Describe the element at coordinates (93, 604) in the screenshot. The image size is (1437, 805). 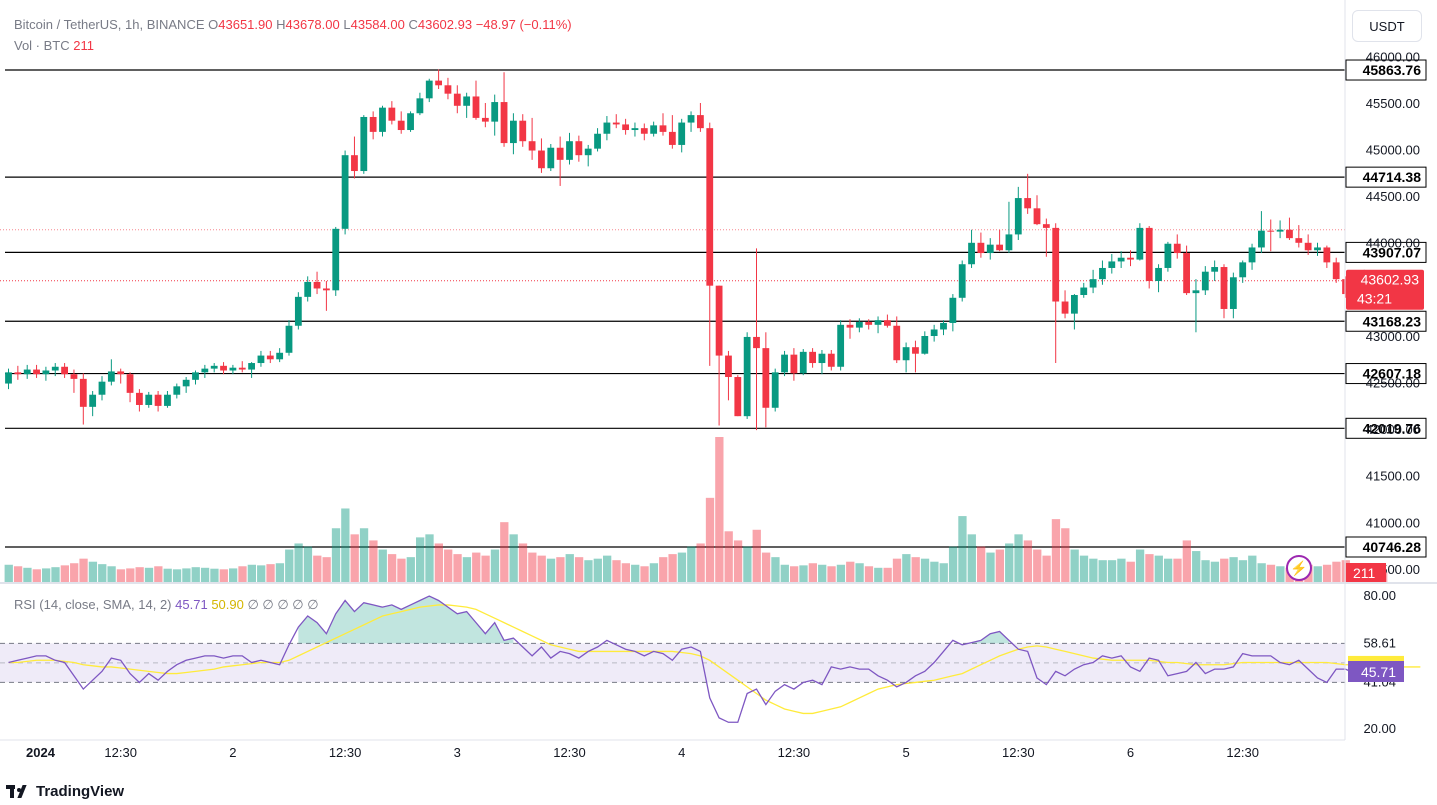
I see `rsi-label: RSI (14, close, SMA, 14, 2)` at that location.